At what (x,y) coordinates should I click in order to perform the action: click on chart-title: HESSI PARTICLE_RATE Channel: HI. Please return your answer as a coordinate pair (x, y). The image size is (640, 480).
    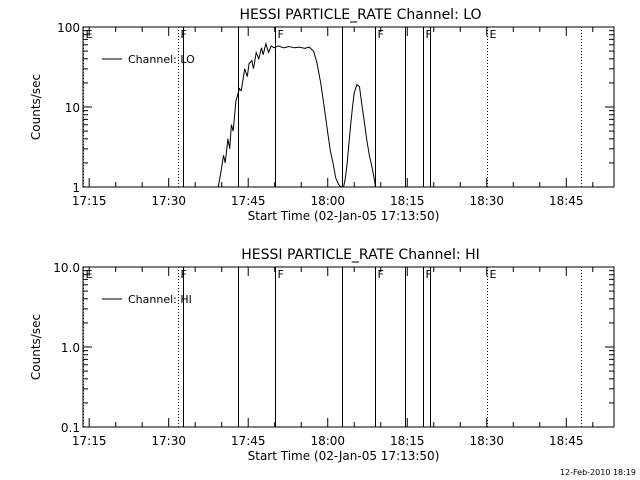
    Looking at the image, I should click on (360, 255).